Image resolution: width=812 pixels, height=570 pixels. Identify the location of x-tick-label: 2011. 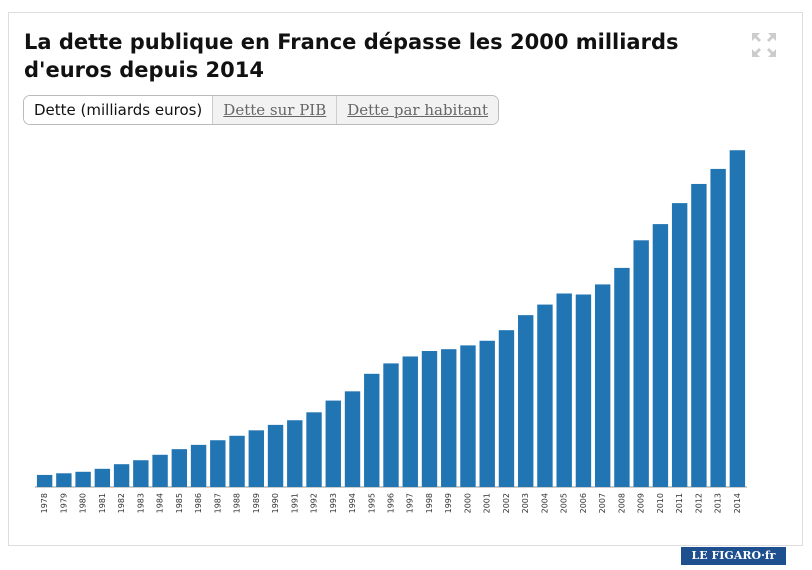
(679, 503).